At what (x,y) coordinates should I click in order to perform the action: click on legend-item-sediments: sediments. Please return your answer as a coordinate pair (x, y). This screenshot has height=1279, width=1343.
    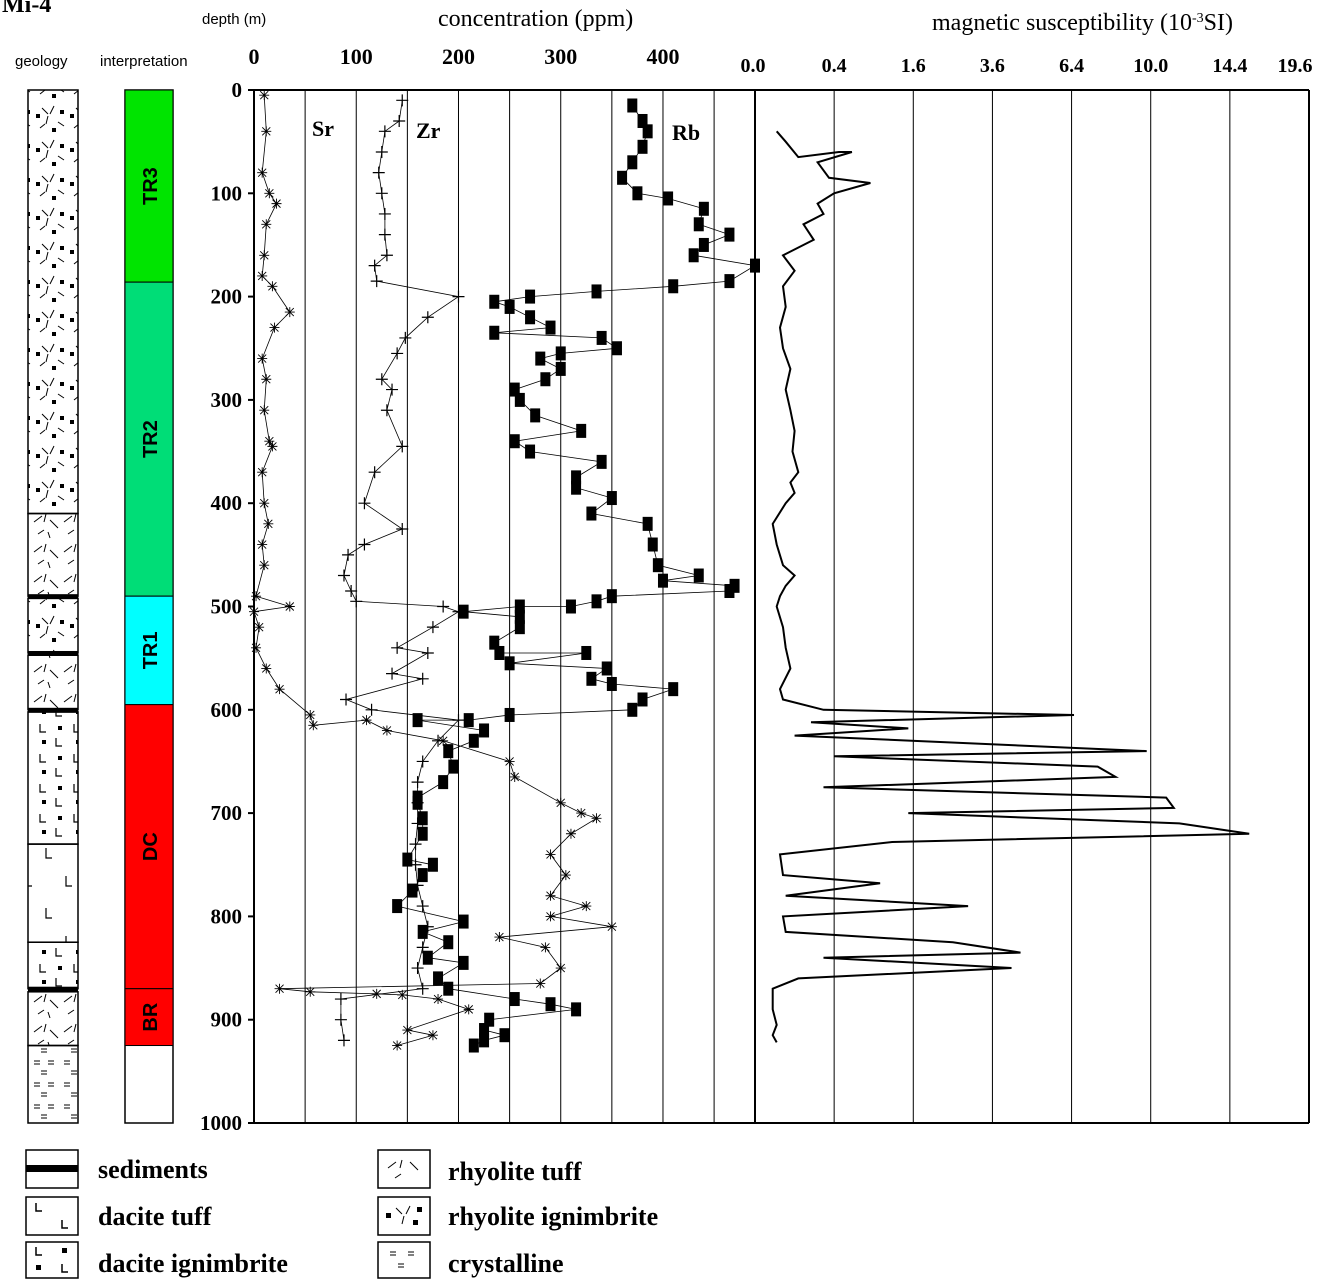
    Looking at the image, I should click on (116, 1169).